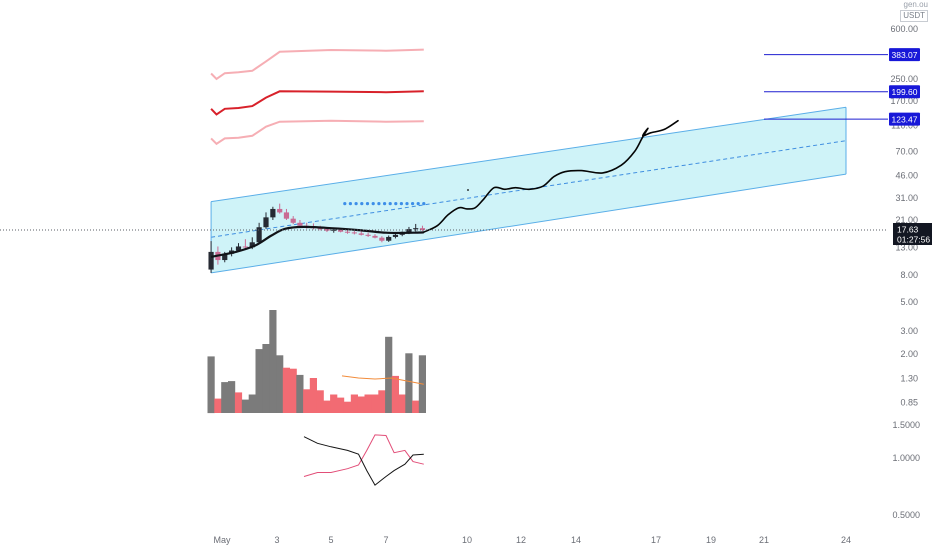  What do you see at coordinates (904, 126) in the screenshot?
I see `price-tick-label: 110.00` at bounding box center [904, 126].